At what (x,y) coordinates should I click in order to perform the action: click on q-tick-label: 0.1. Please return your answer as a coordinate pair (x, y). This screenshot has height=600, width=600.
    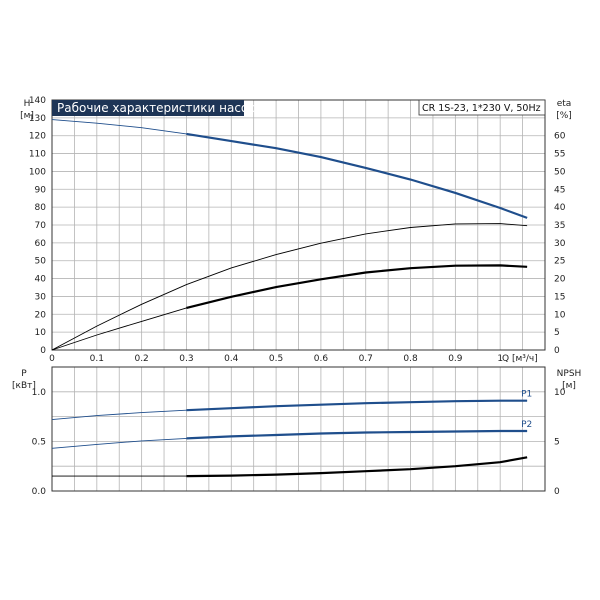
    Looking at the image, I should click on (97, 359).